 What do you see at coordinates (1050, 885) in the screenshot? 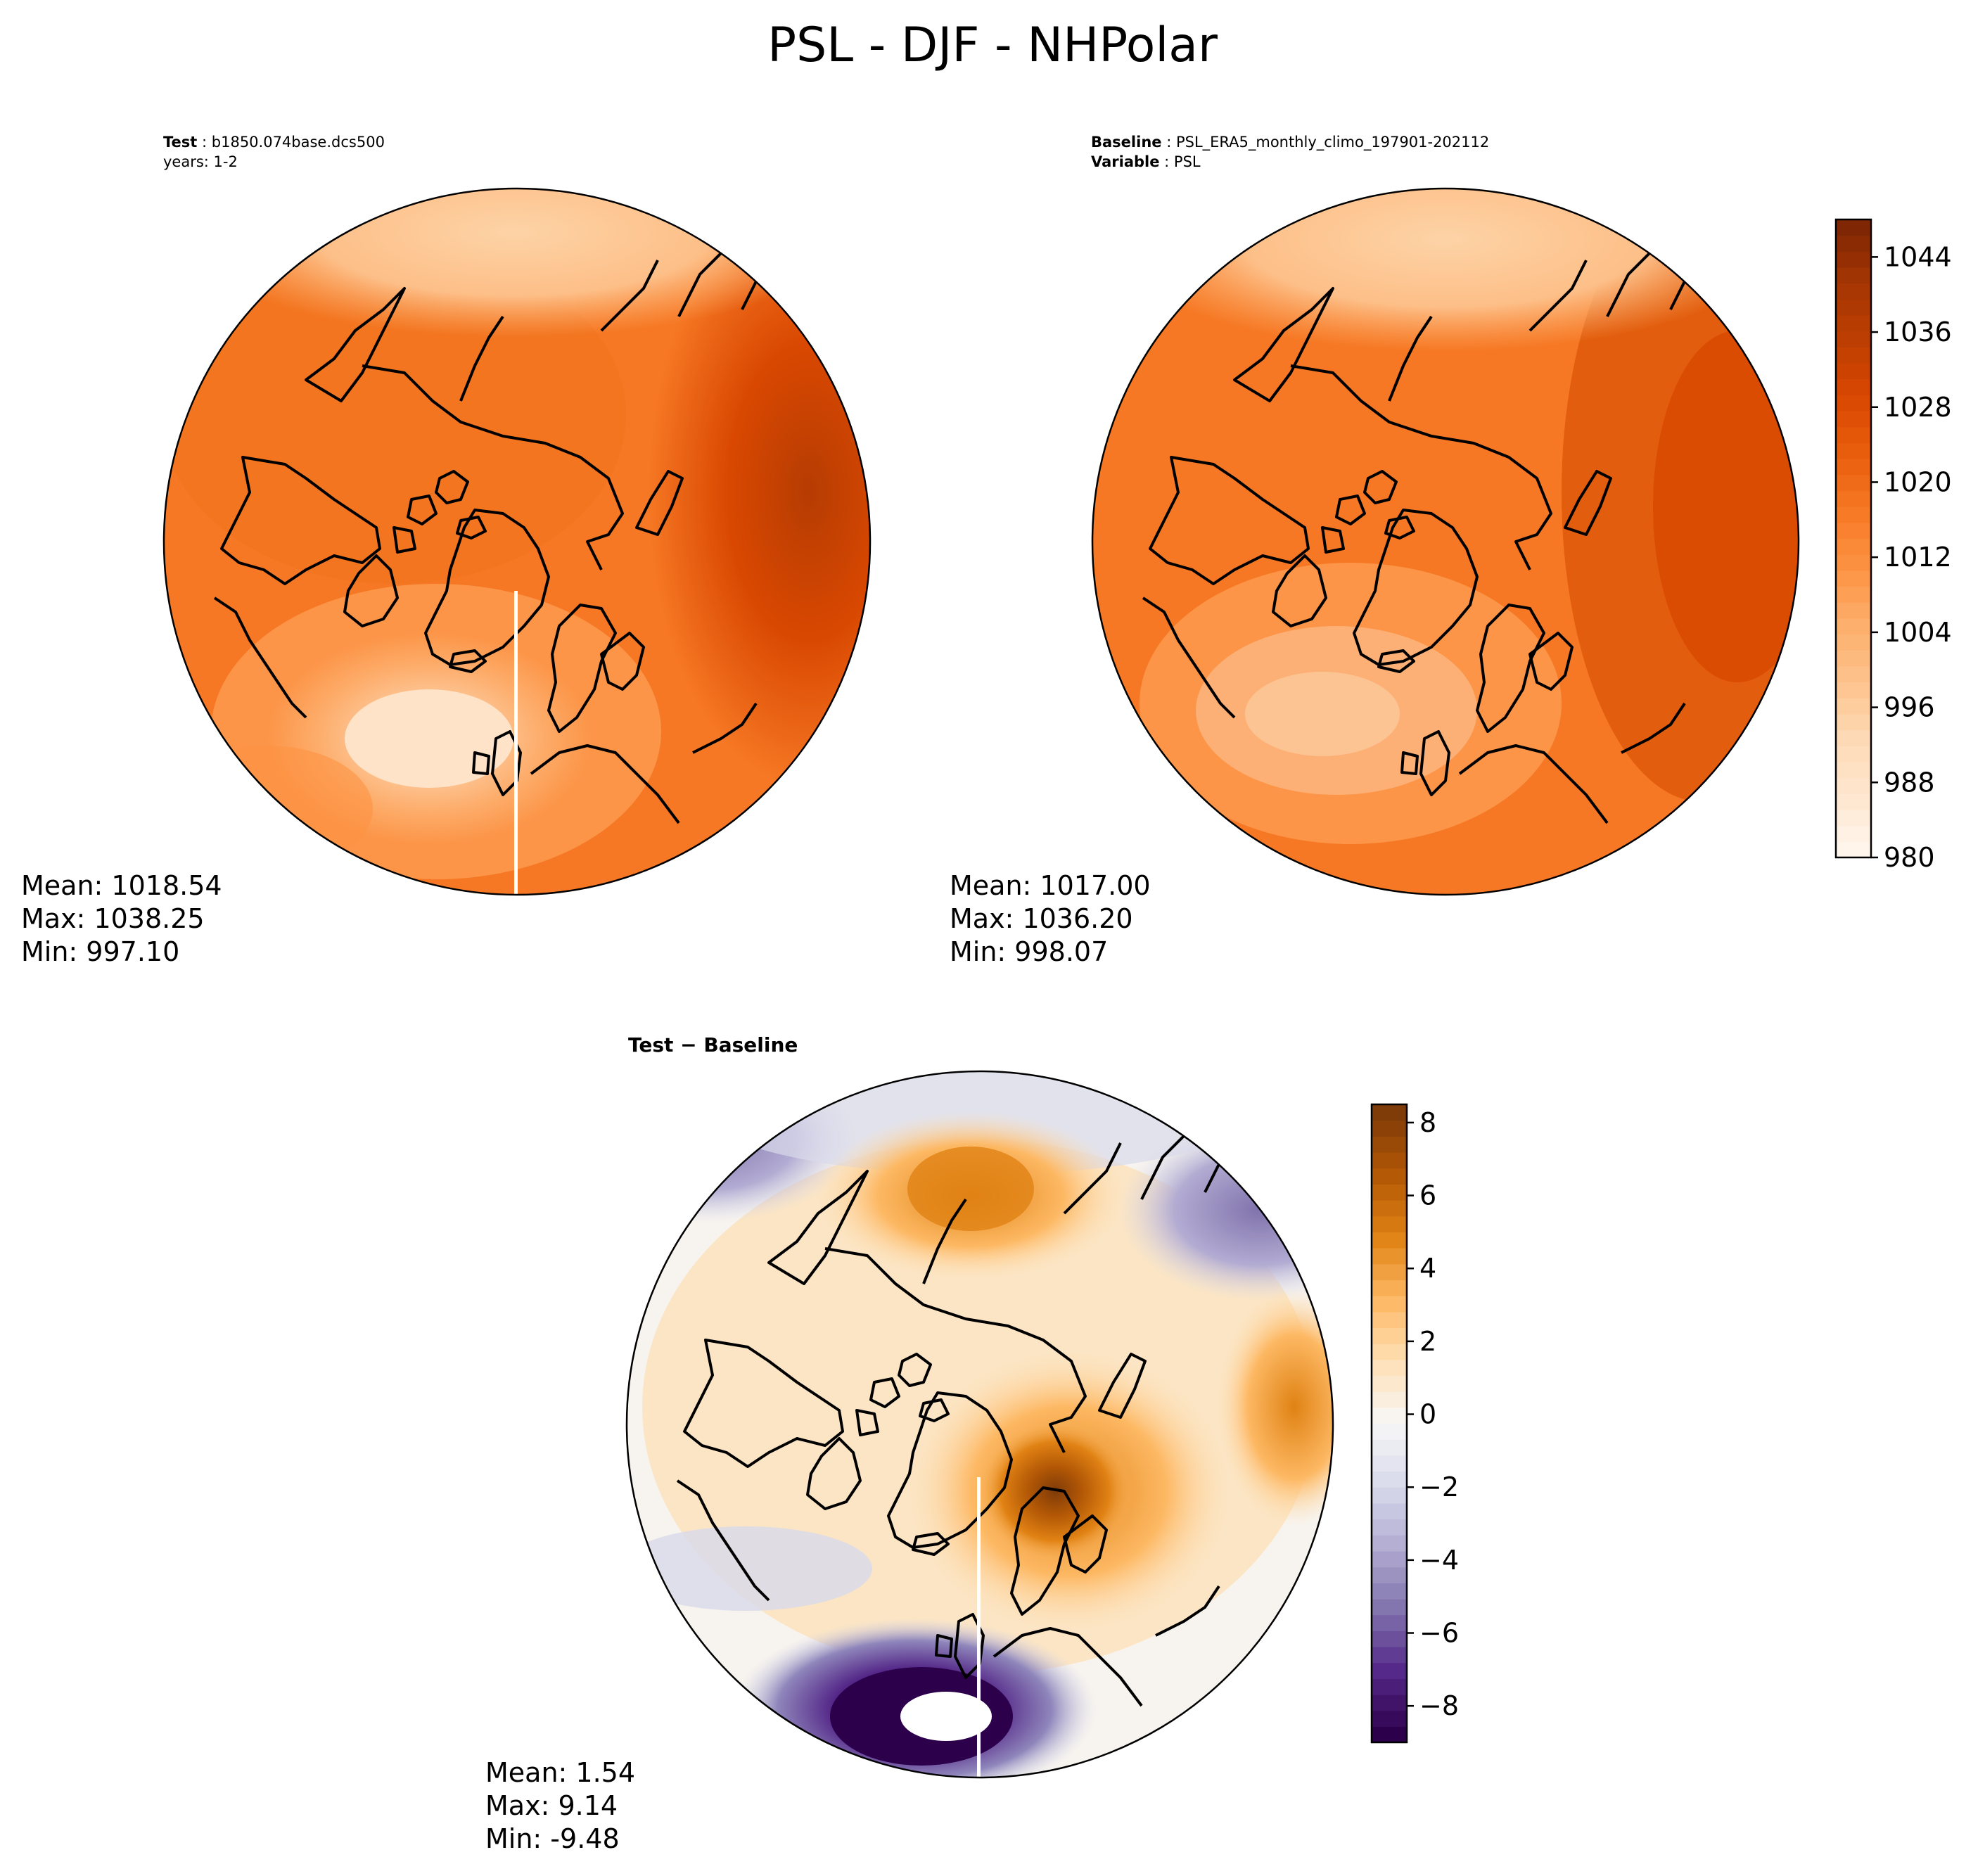
I see `baseline-mean: Mean: 1017.00` at bounding box center [1050, 885].